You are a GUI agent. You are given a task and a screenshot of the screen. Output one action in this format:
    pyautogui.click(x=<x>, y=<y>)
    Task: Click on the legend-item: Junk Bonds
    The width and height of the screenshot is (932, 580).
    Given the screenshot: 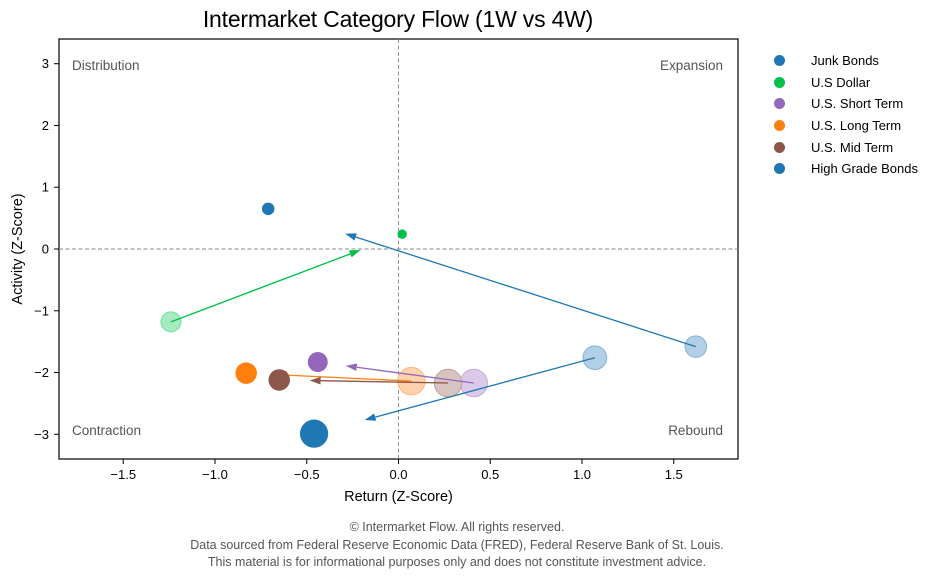 What is the action you would take?
    pyautogui.click(x=844, y=61)
    